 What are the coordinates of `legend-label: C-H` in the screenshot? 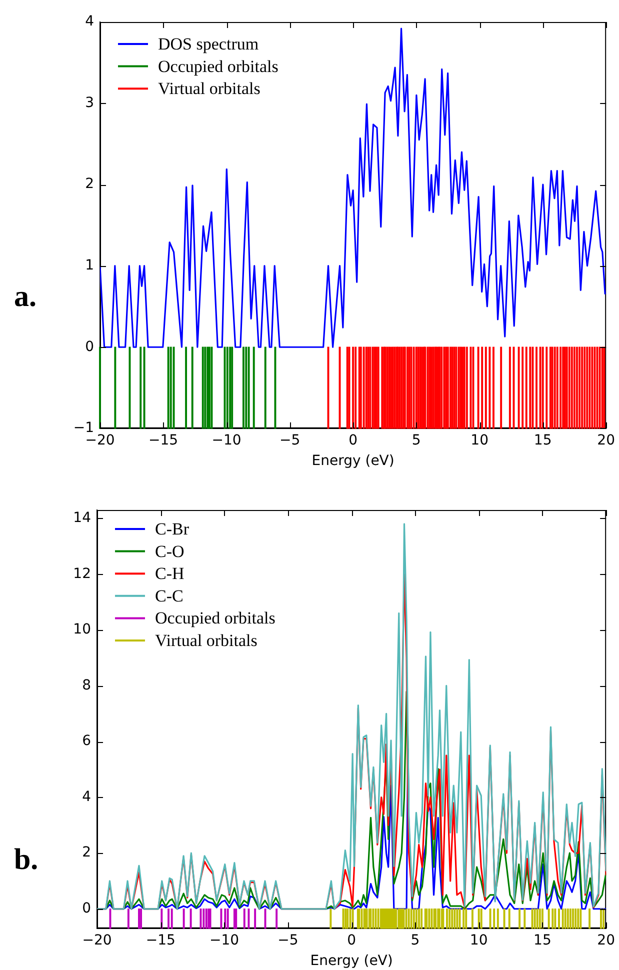 It's located at (169, 574).